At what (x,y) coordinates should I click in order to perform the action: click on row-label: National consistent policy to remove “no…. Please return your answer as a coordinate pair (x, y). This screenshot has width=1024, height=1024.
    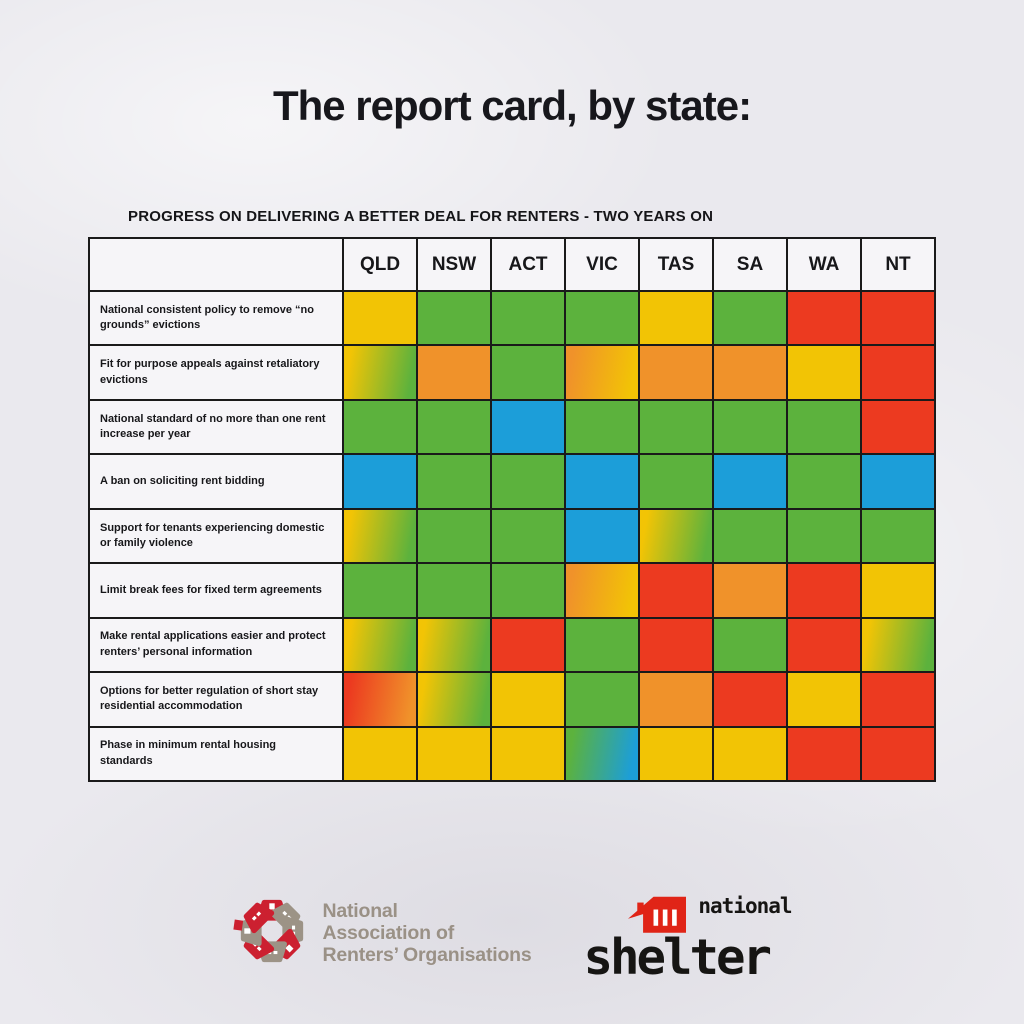
    Looking at the image, I should click on (216, 318).